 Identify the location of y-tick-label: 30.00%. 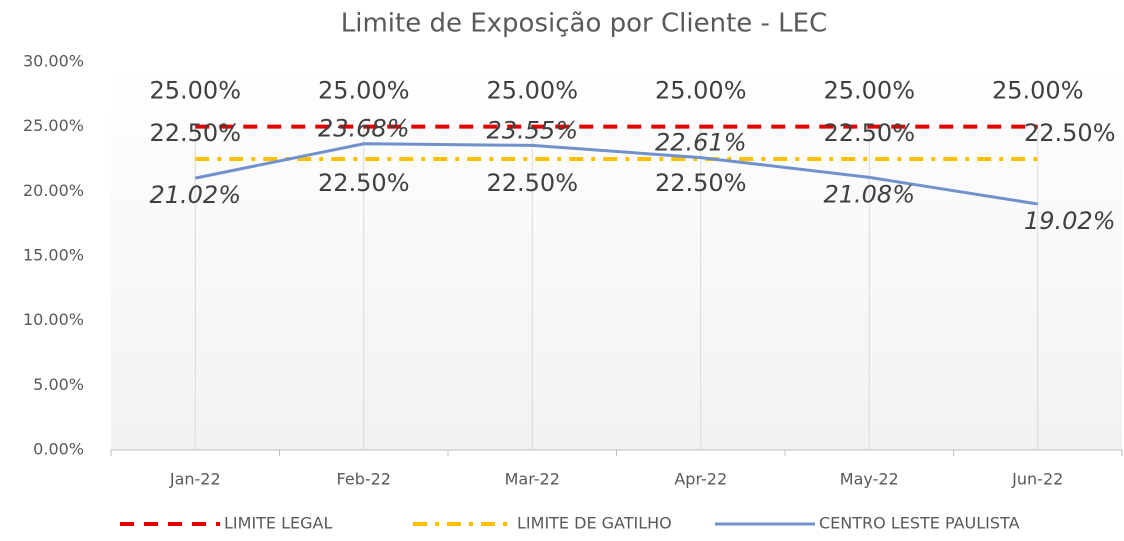
(53, 61).